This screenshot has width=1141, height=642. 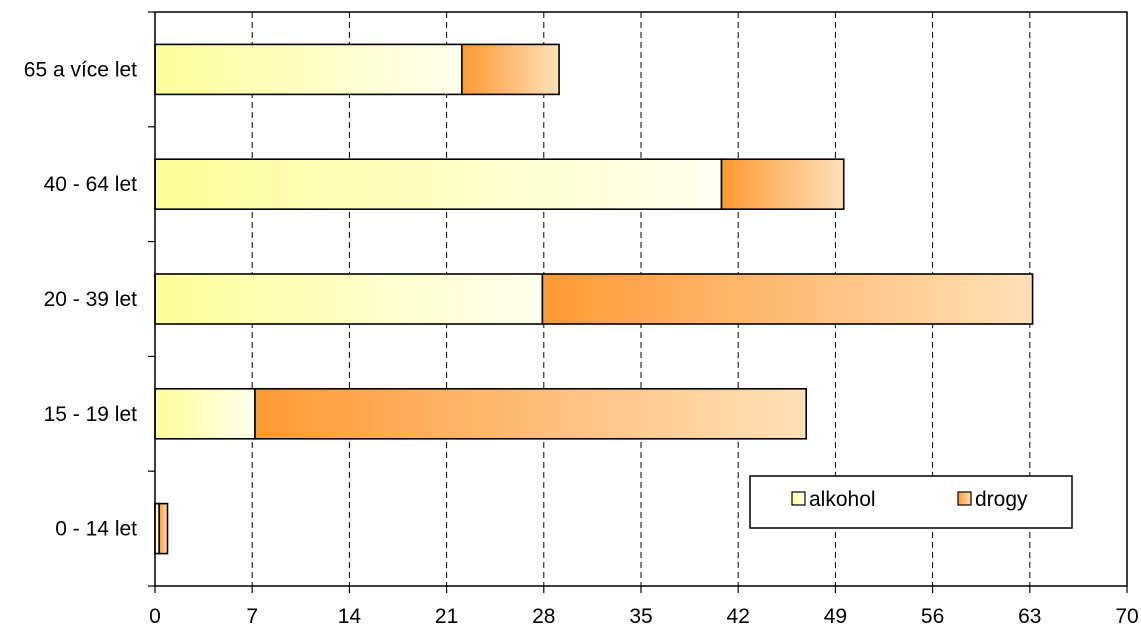 I want to click on y-tick-label: 0 - 14 let, so click(x=96, y=529).